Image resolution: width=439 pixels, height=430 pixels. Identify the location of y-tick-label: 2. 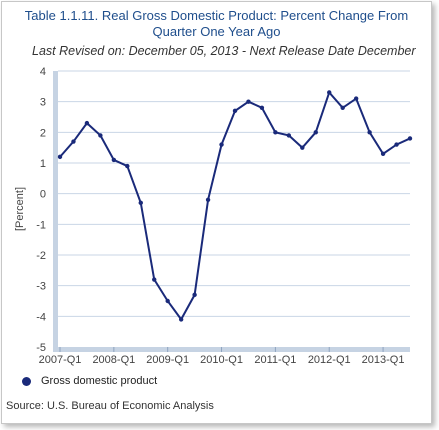
(43, 133).